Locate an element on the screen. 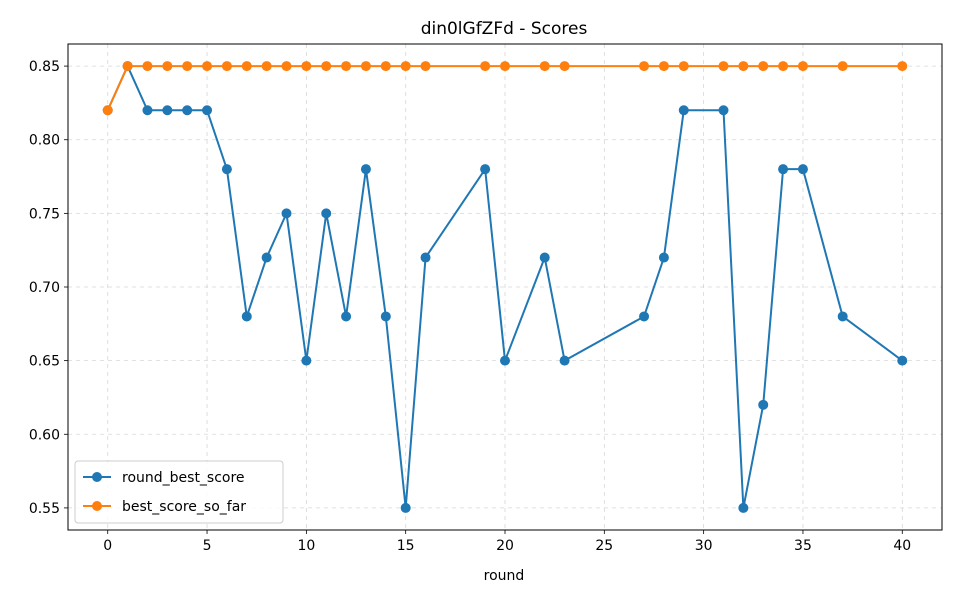  x-tick-label: 10 is located at coordinates (306, 546).